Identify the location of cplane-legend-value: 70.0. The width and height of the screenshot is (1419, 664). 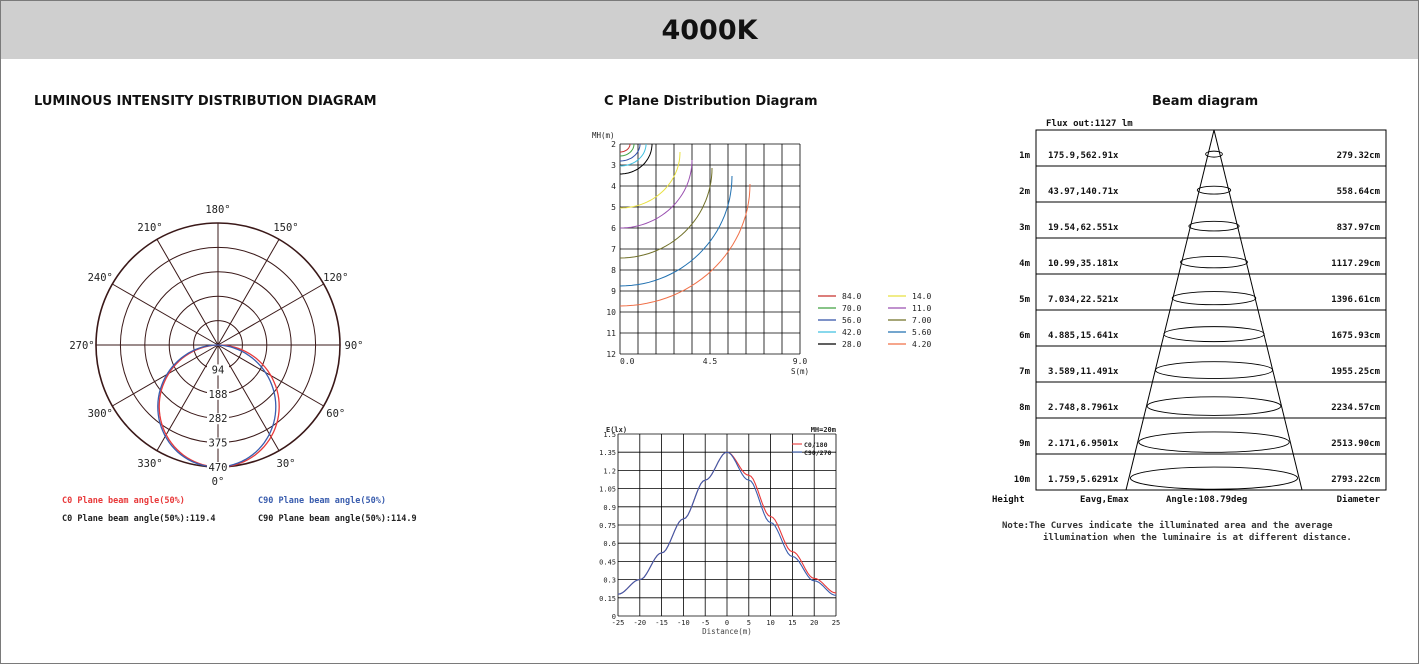
(851, 308).